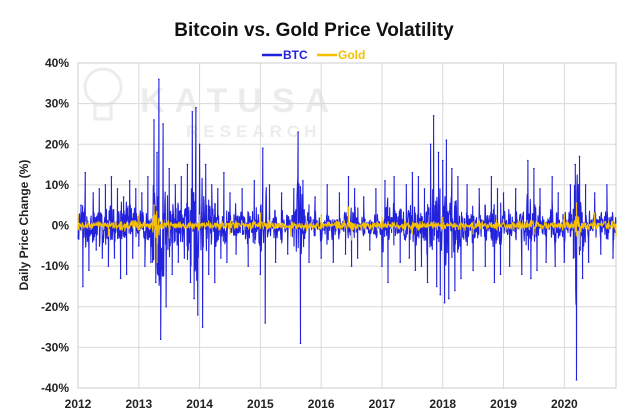  Describe the element at coordinates (55, 266) in the screenshot. I see `y-tick-label: -10%` at that location.